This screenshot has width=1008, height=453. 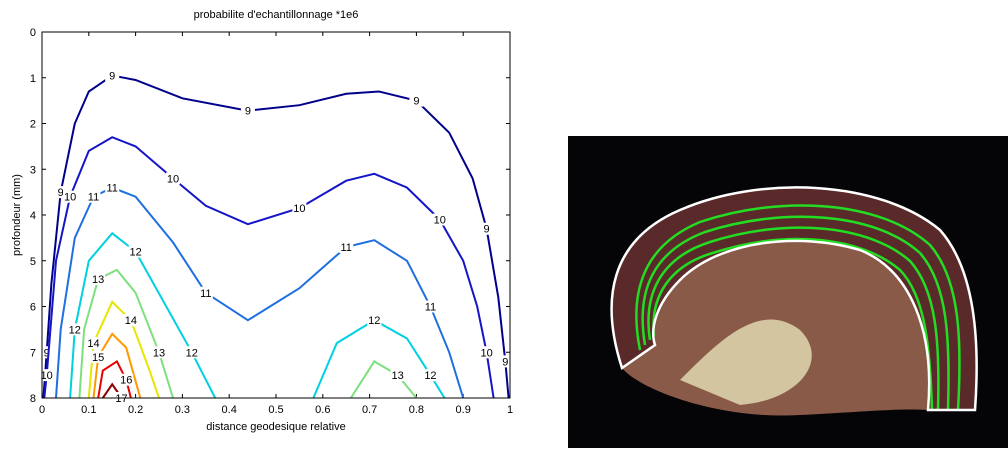 What do you see at coordinates (33, 170) in the screenshot?
I see `y-tick-label: 3` at bounding box center [33, 170].